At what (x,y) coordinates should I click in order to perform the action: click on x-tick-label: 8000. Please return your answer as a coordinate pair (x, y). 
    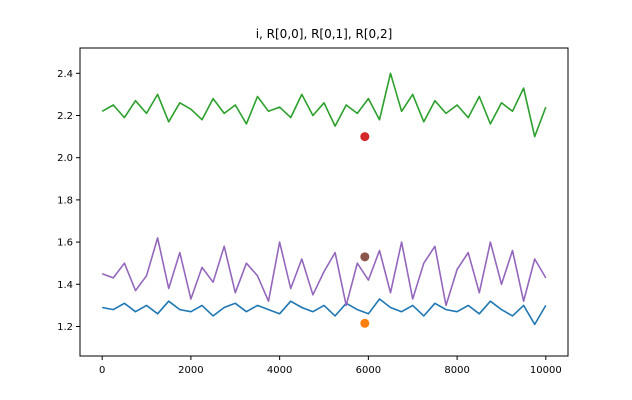
    Looking at the image, I should click on (456, 370).